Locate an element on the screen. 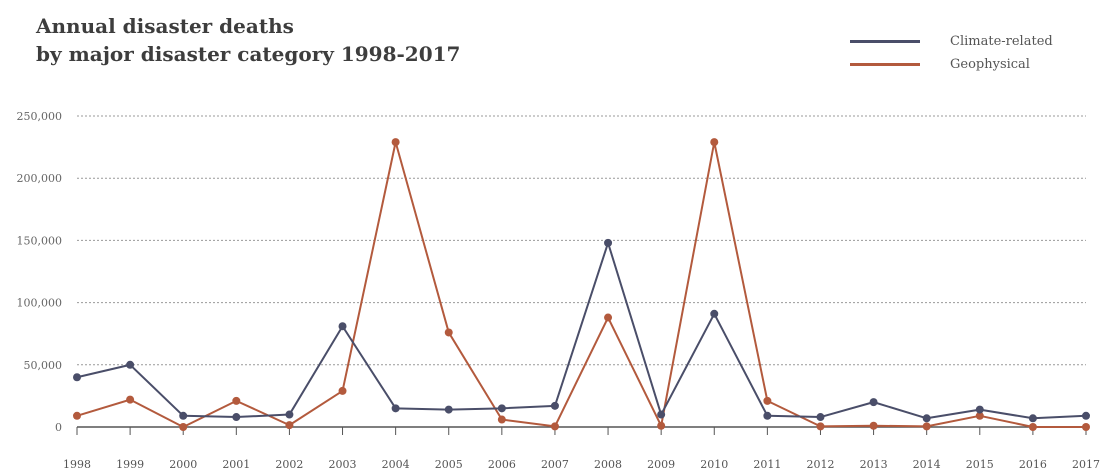 The image size is (1102, 473). x-tick-label: 2005 is located at coordinates (449, 464).